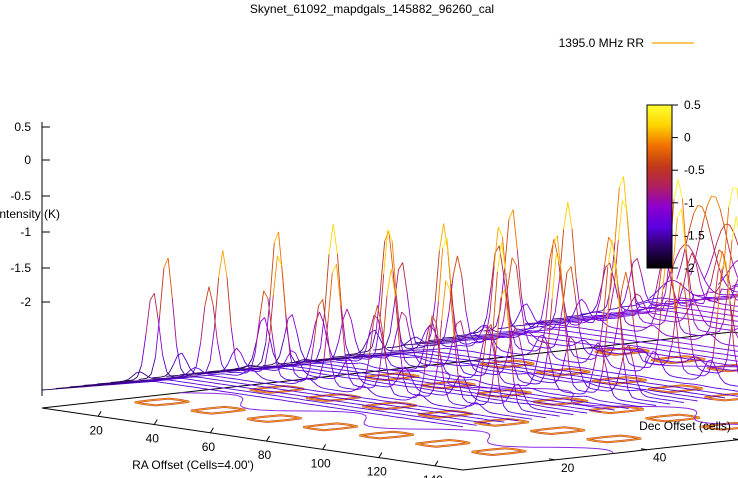  Describe the element at coordinates (396, 423) in the screenshot. I see `contour-line` at that location.